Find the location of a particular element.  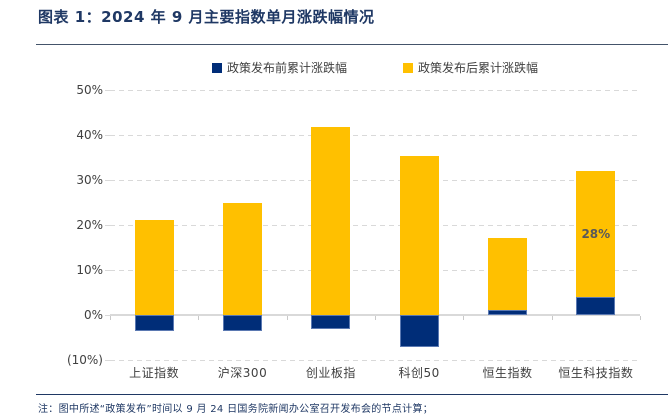

y-tick-label: 40% is located at coordinates (89, 135).